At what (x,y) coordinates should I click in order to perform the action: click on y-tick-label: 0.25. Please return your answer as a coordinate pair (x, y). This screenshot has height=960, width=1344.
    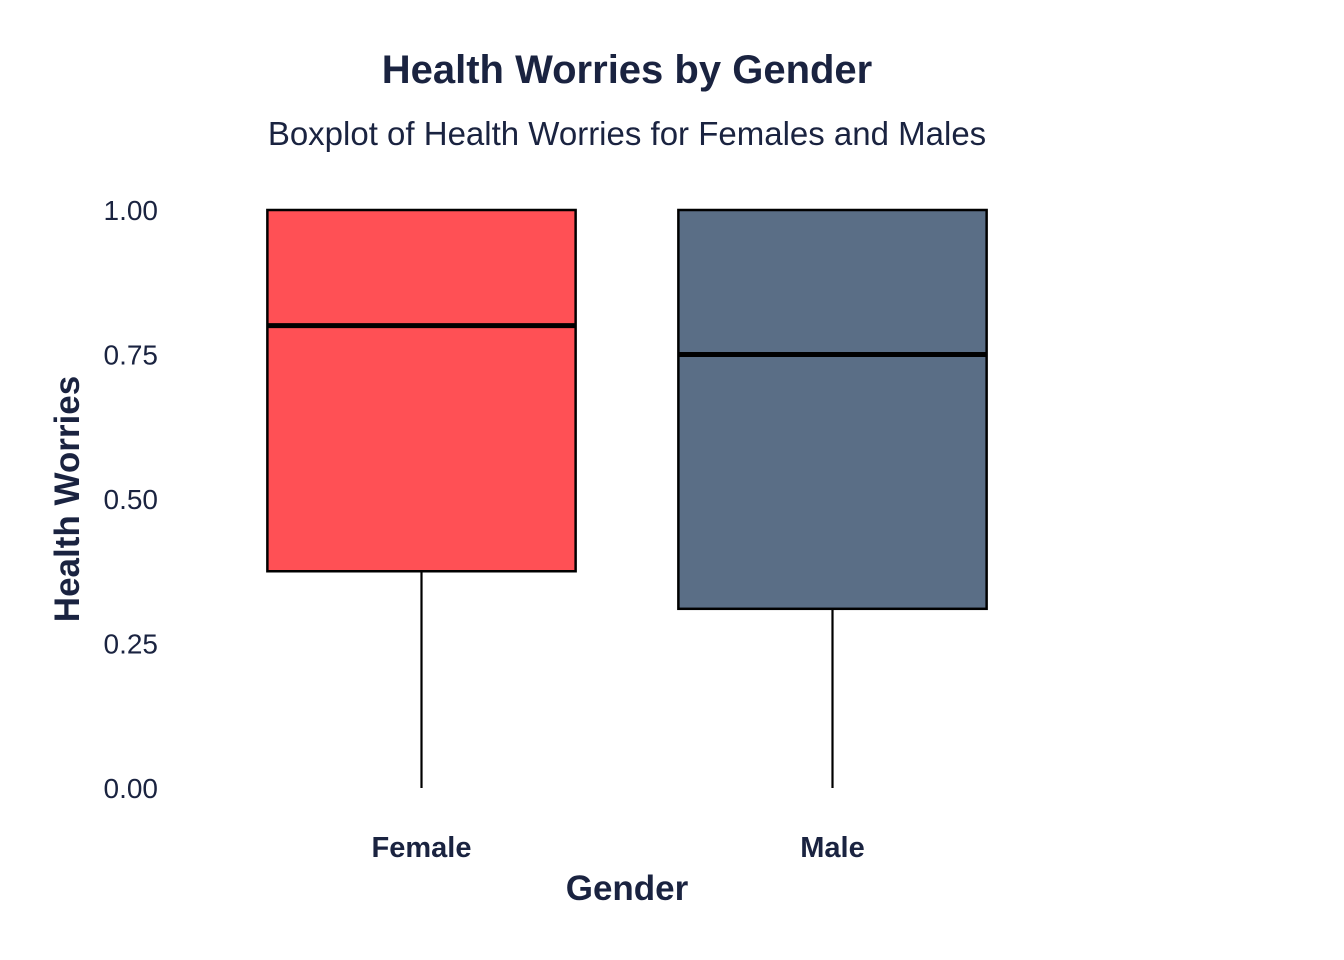
    Looking at the image, I should click on (131, 644).